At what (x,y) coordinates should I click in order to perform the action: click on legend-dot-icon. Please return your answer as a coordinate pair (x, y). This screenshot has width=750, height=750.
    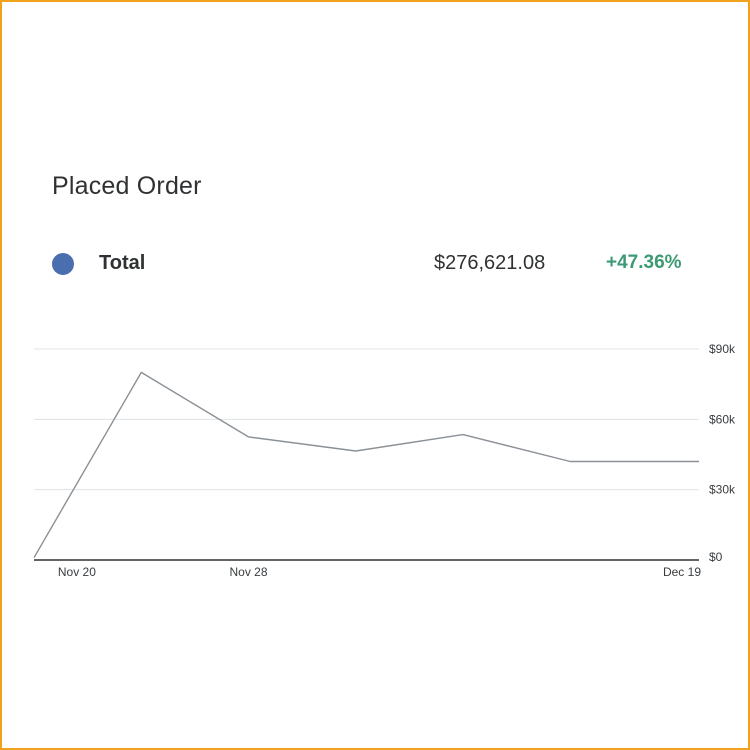
    Looking at the image, I should click on (63, 264).